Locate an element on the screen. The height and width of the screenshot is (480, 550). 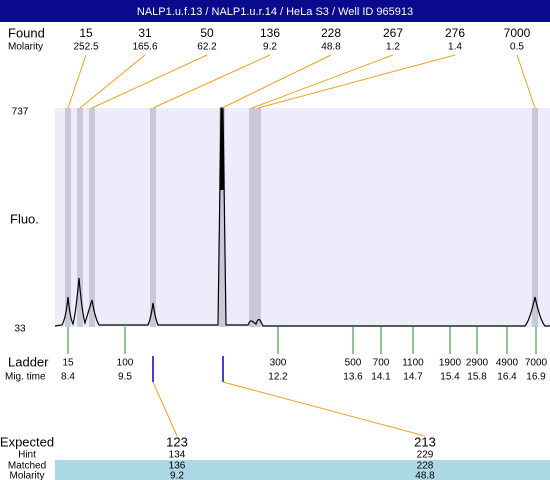
found-size: 31 is located at coordinates (145, 33).